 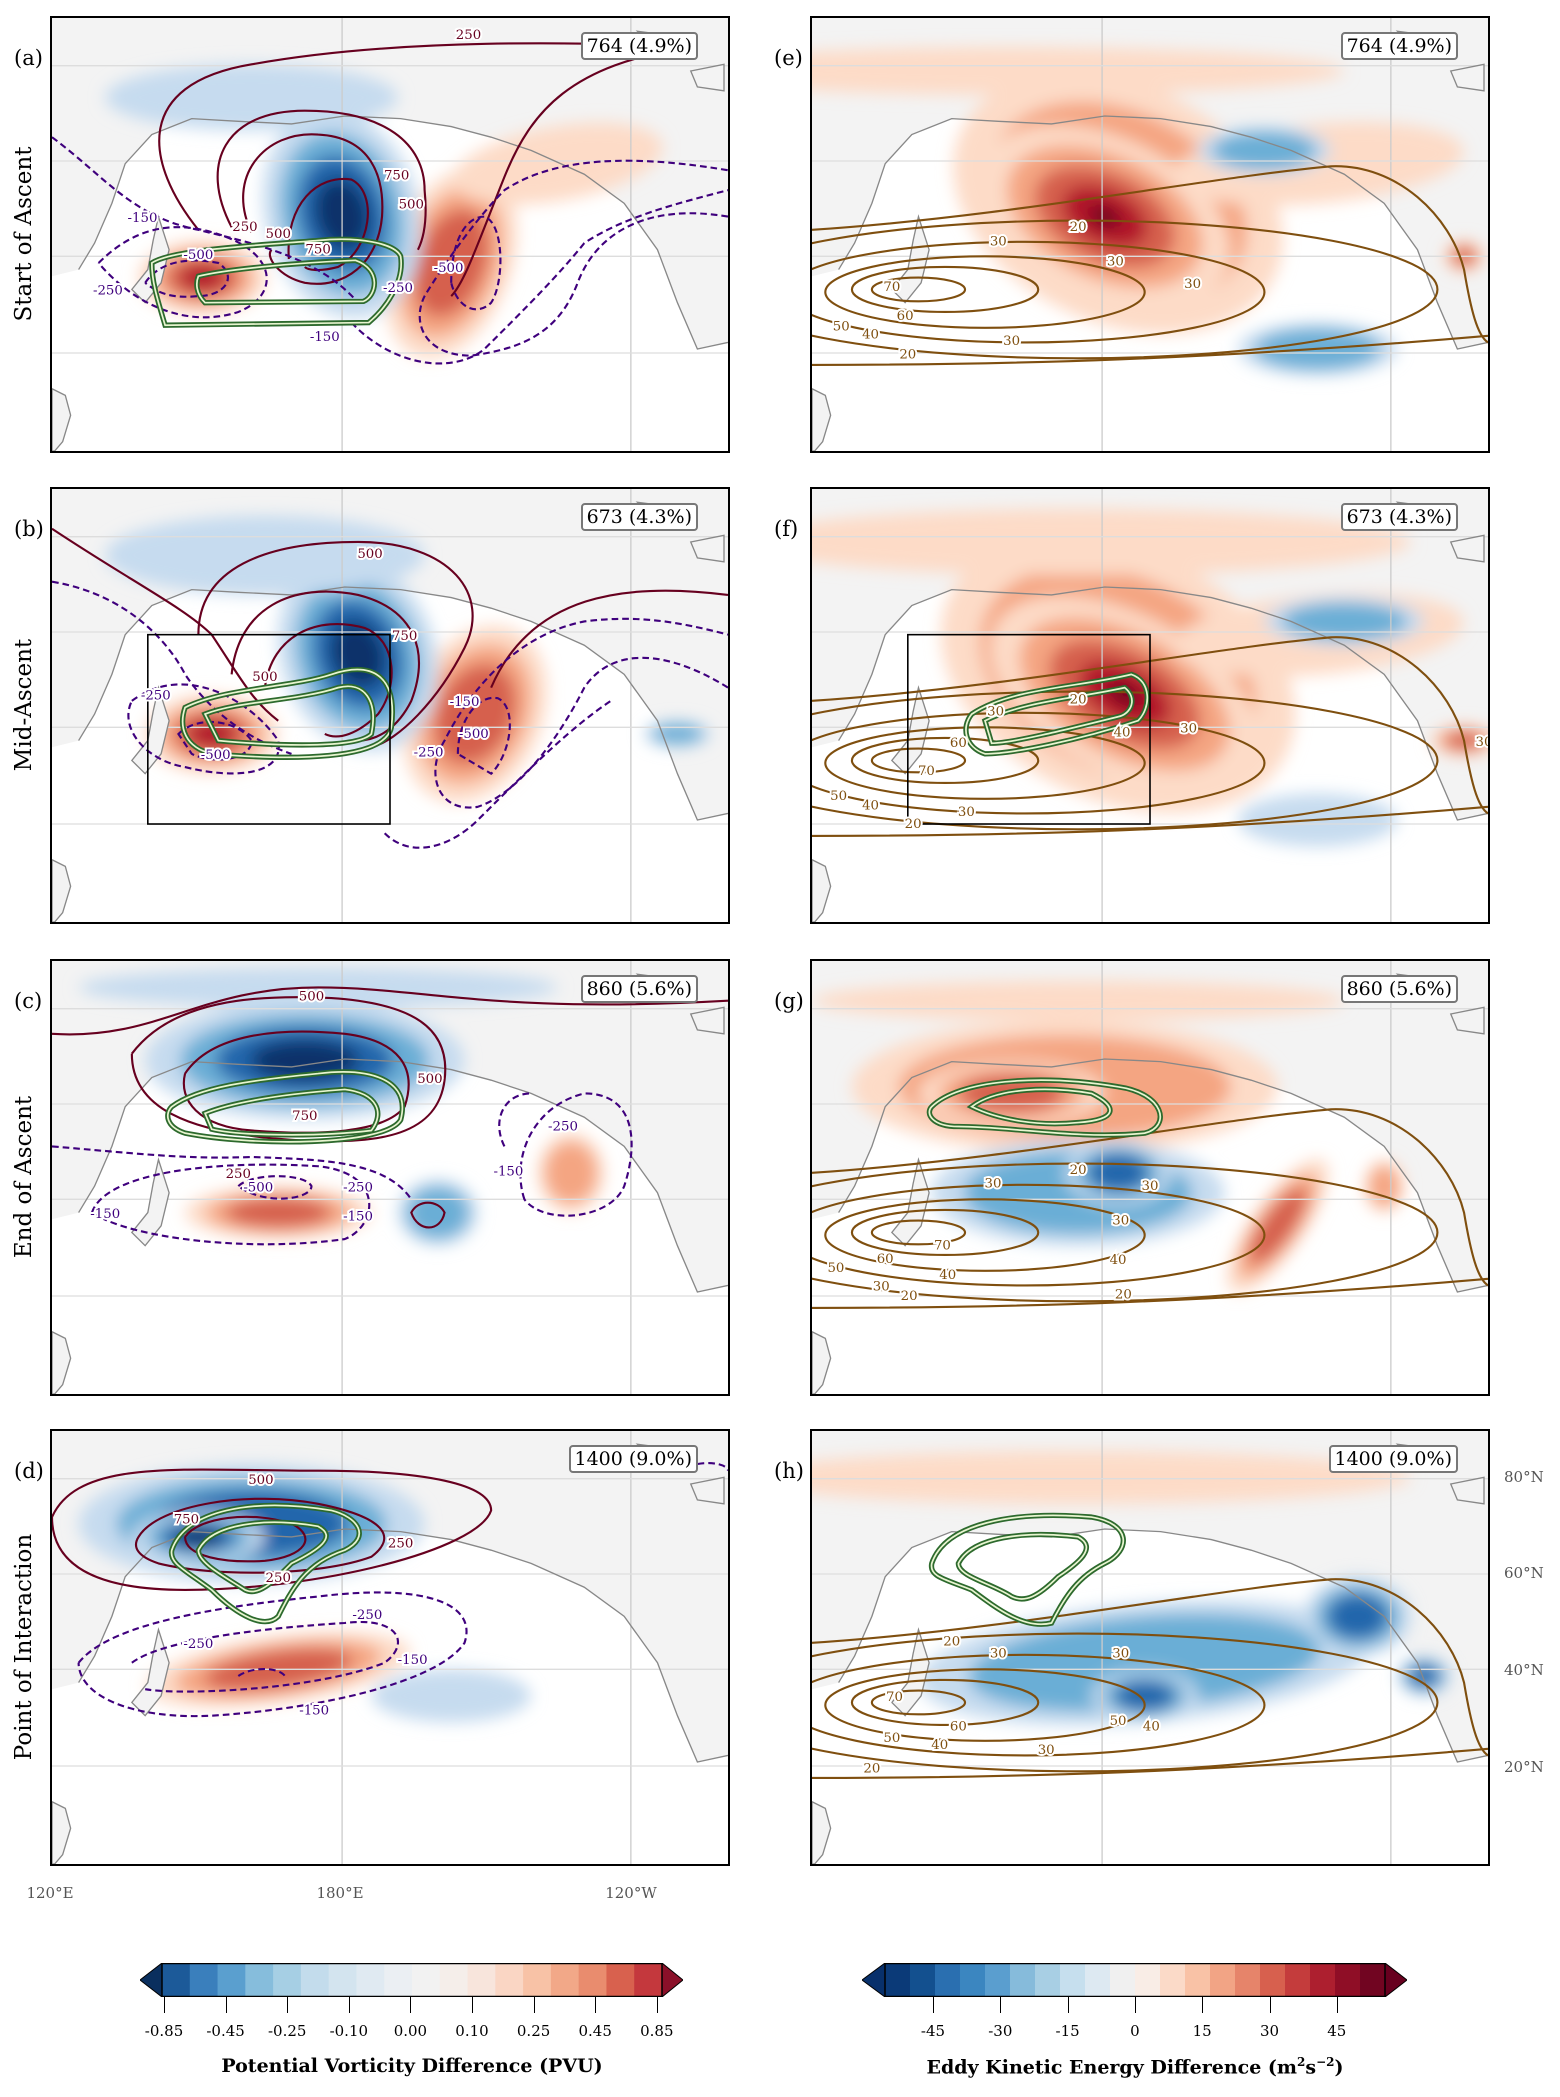 I want to click on colorbar-tick-label: 0.45, so click(x=595, y=2031).